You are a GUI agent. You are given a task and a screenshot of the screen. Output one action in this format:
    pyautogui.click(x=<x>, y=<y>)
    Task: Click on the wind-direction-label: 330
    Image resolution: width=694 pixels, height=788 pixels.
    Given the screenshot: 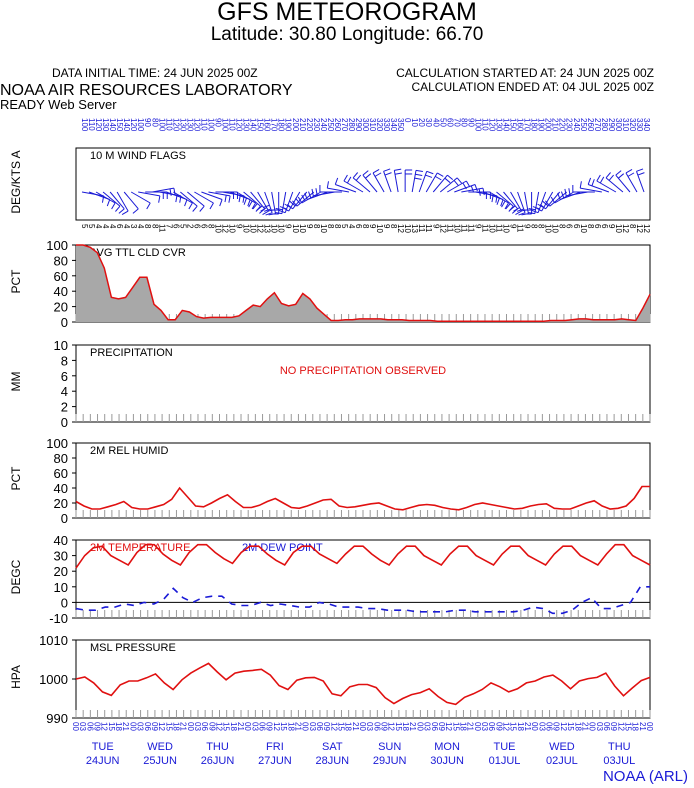 What is the action you would take?
    pyautogui.click(x=639, y=125)
    